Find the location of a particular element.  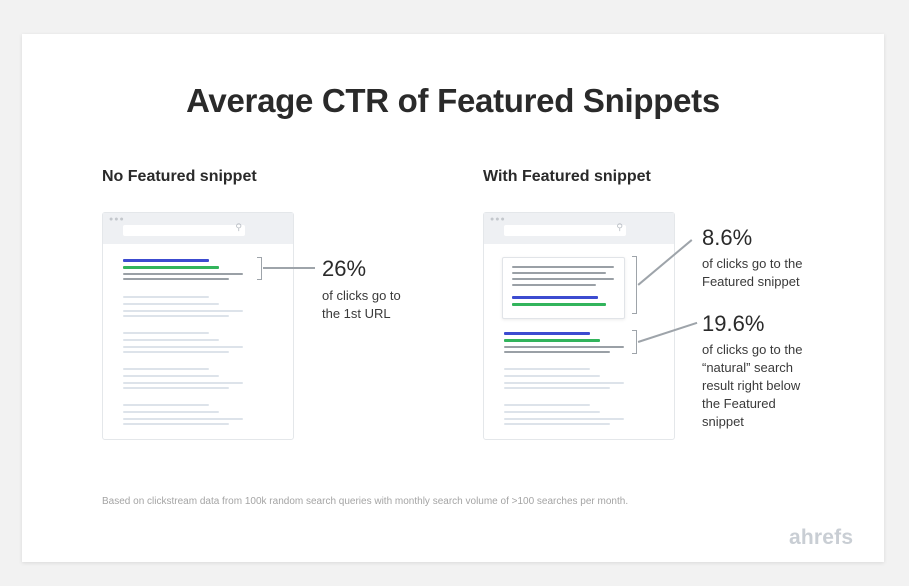

snippet-ctr-caption: of clicks go to the Featured snippet is located at coordinates (752, 273).